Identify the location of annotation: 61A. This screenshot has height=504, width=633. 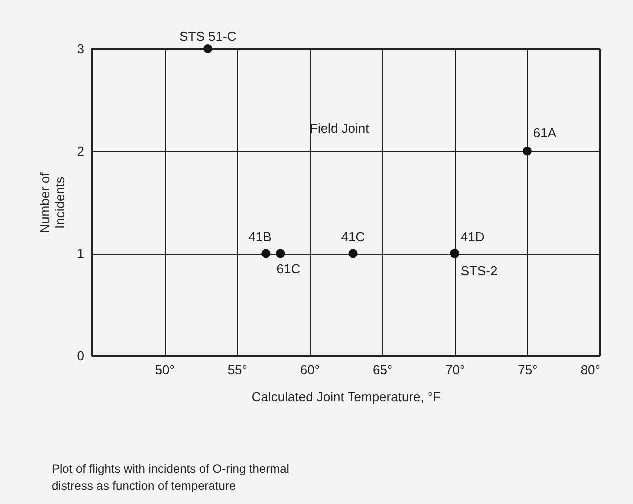
(545, 132).